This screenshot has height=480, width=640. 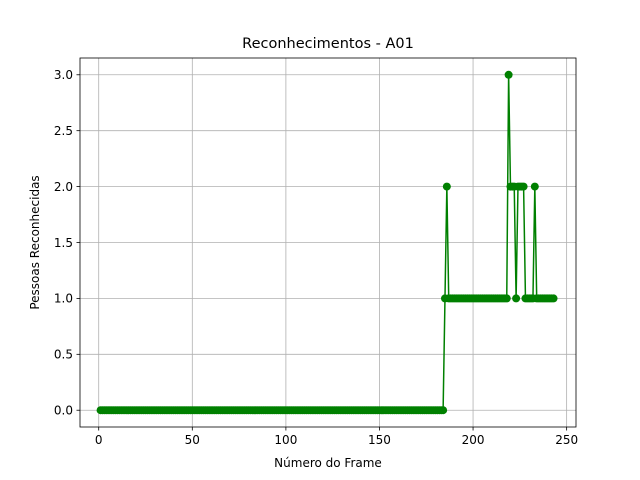 I want to click on x-tick-label: 150, so click(x=379, y=440).